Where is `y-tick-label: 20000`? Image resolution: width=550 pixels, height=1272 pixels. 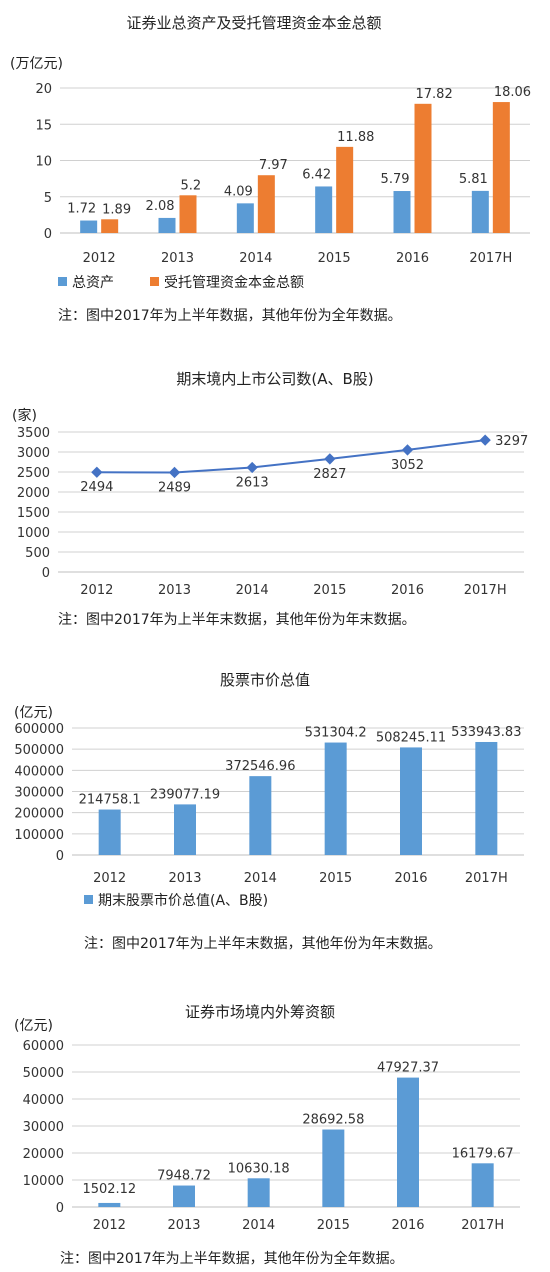
y-tick-label: 20000 is located at coordinates (43, 1154).